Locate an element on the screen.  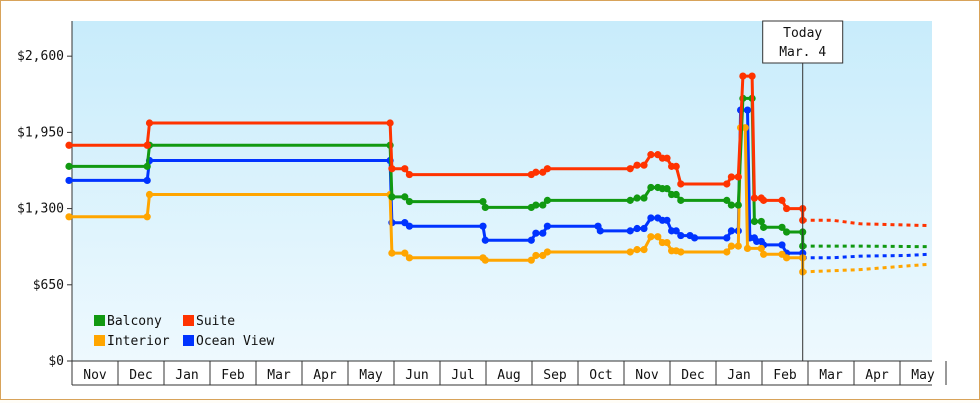
x-tick-label: Jun is located at coordinates (416, 375).